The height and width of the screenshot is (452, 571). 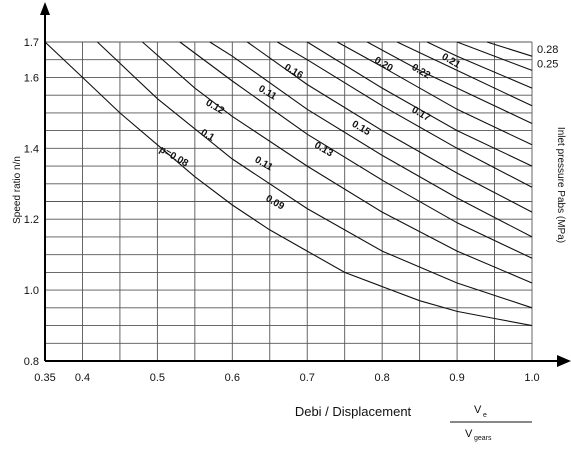 I want to click on x-axis-arrow, so click(x=564, y=361).